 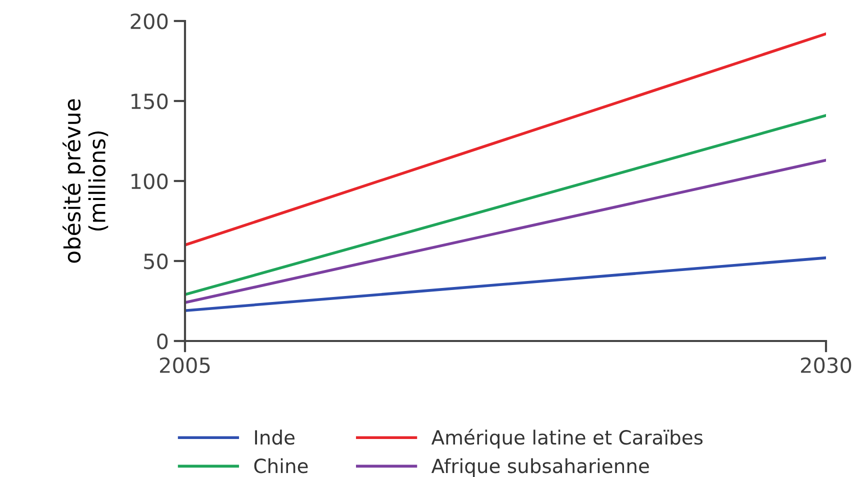 I want to click on x-tick-label: 2005, so click(x=185, y=365).